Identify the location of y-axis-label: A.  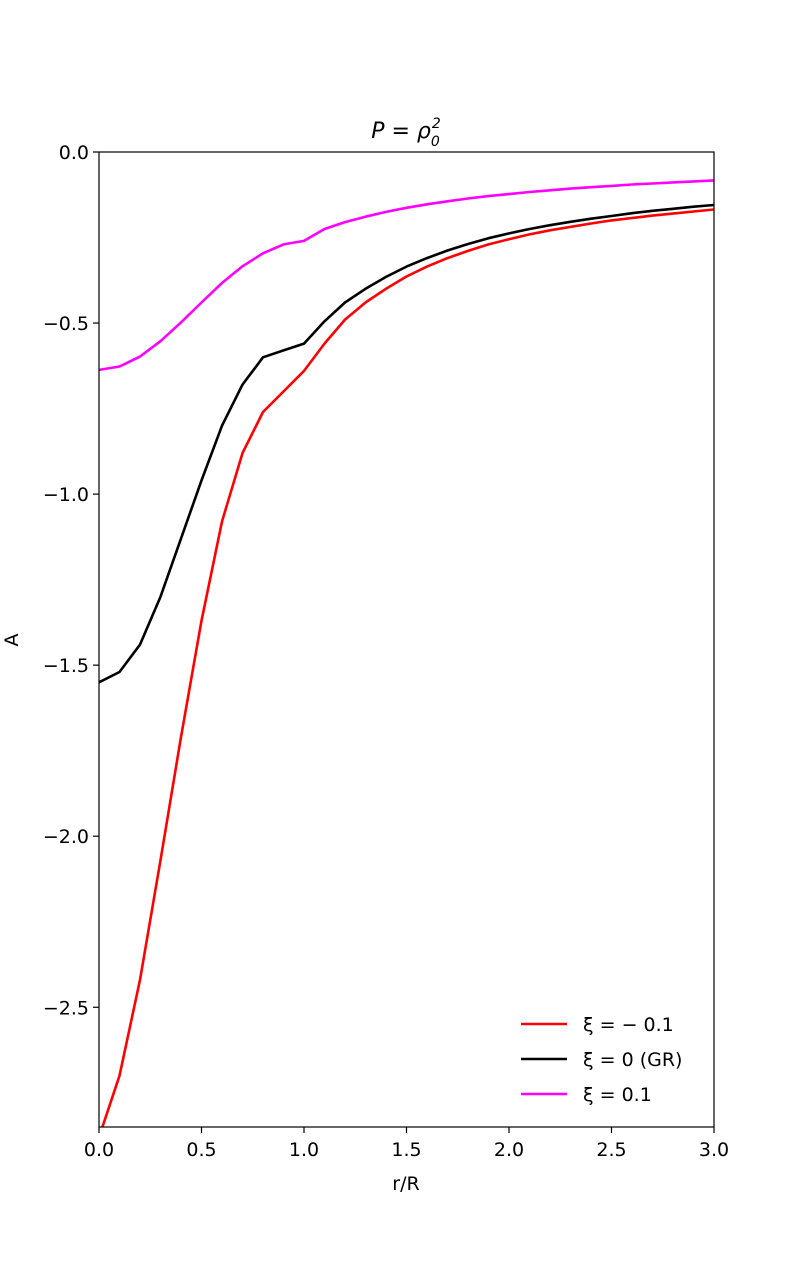
(12, 640).